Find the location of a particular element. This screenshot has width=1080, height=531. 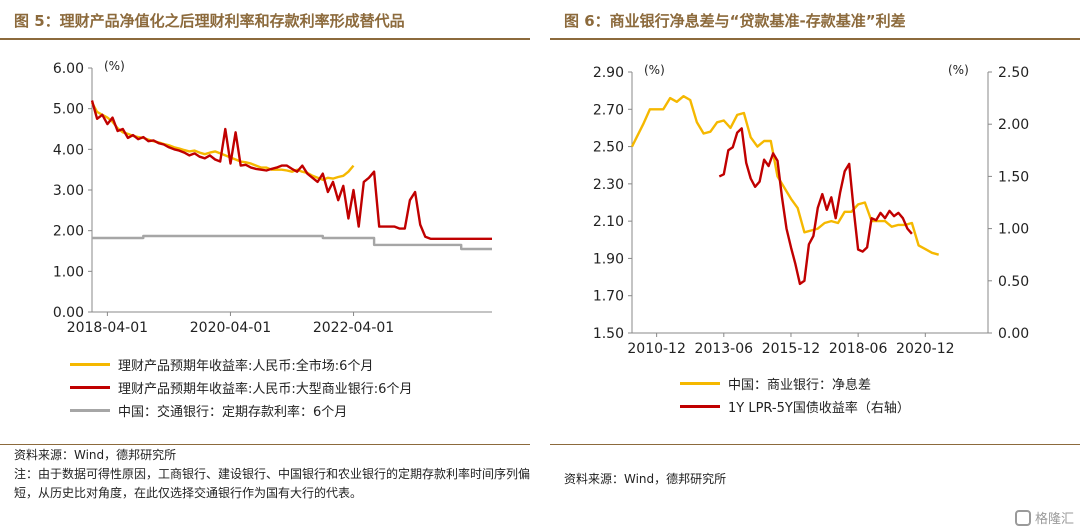

watermark: 格隆汇 is located at coordinates (1044, 517).